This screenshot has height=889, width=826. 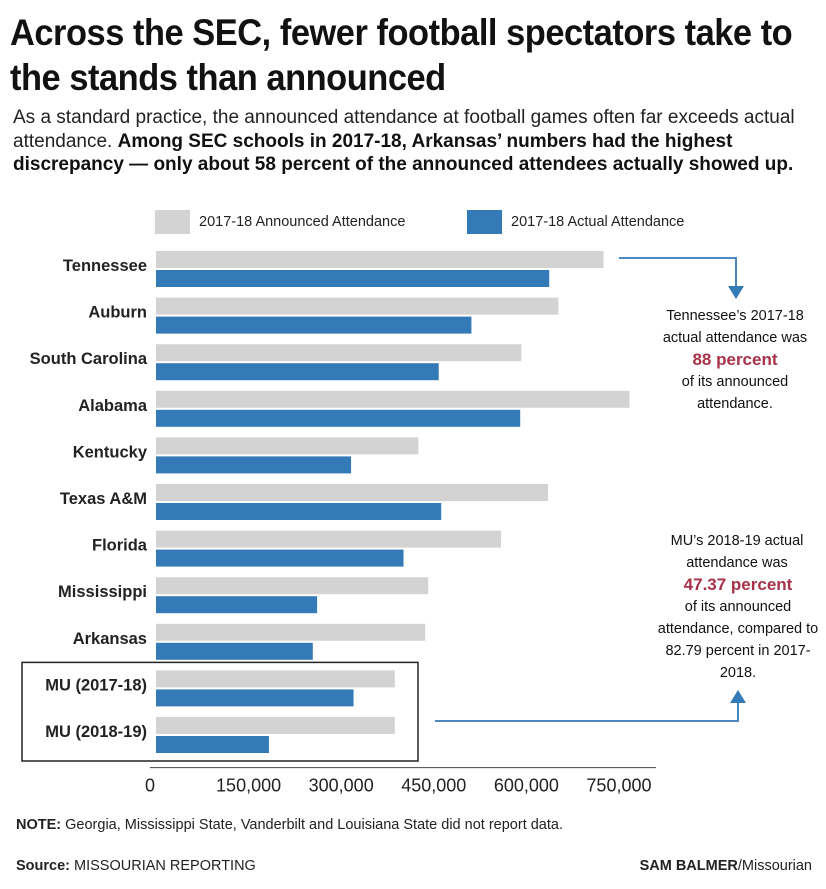 What do you see at coordinates (678, 274) in the screenshot?
I see `arrow-tennessee` at bounding box center [678, 274].